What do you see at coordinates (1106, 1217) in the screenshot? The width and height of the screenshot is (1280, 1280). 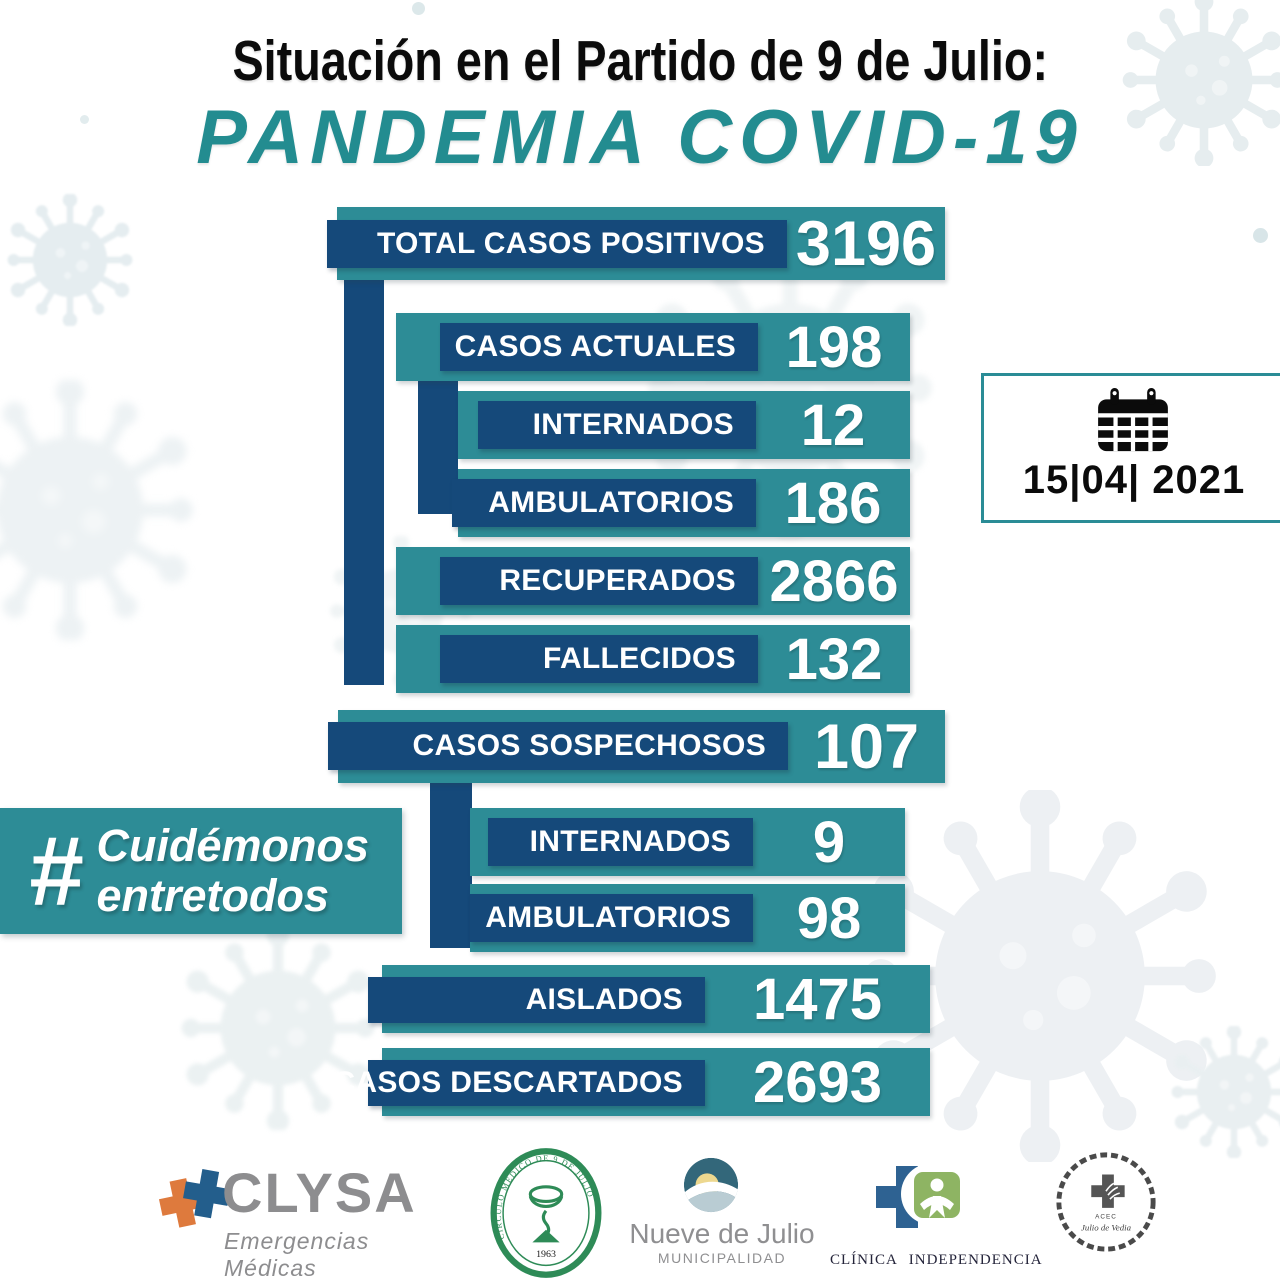 I see `stamp-line1: ACEC` at bounding box center [1106, 1217].